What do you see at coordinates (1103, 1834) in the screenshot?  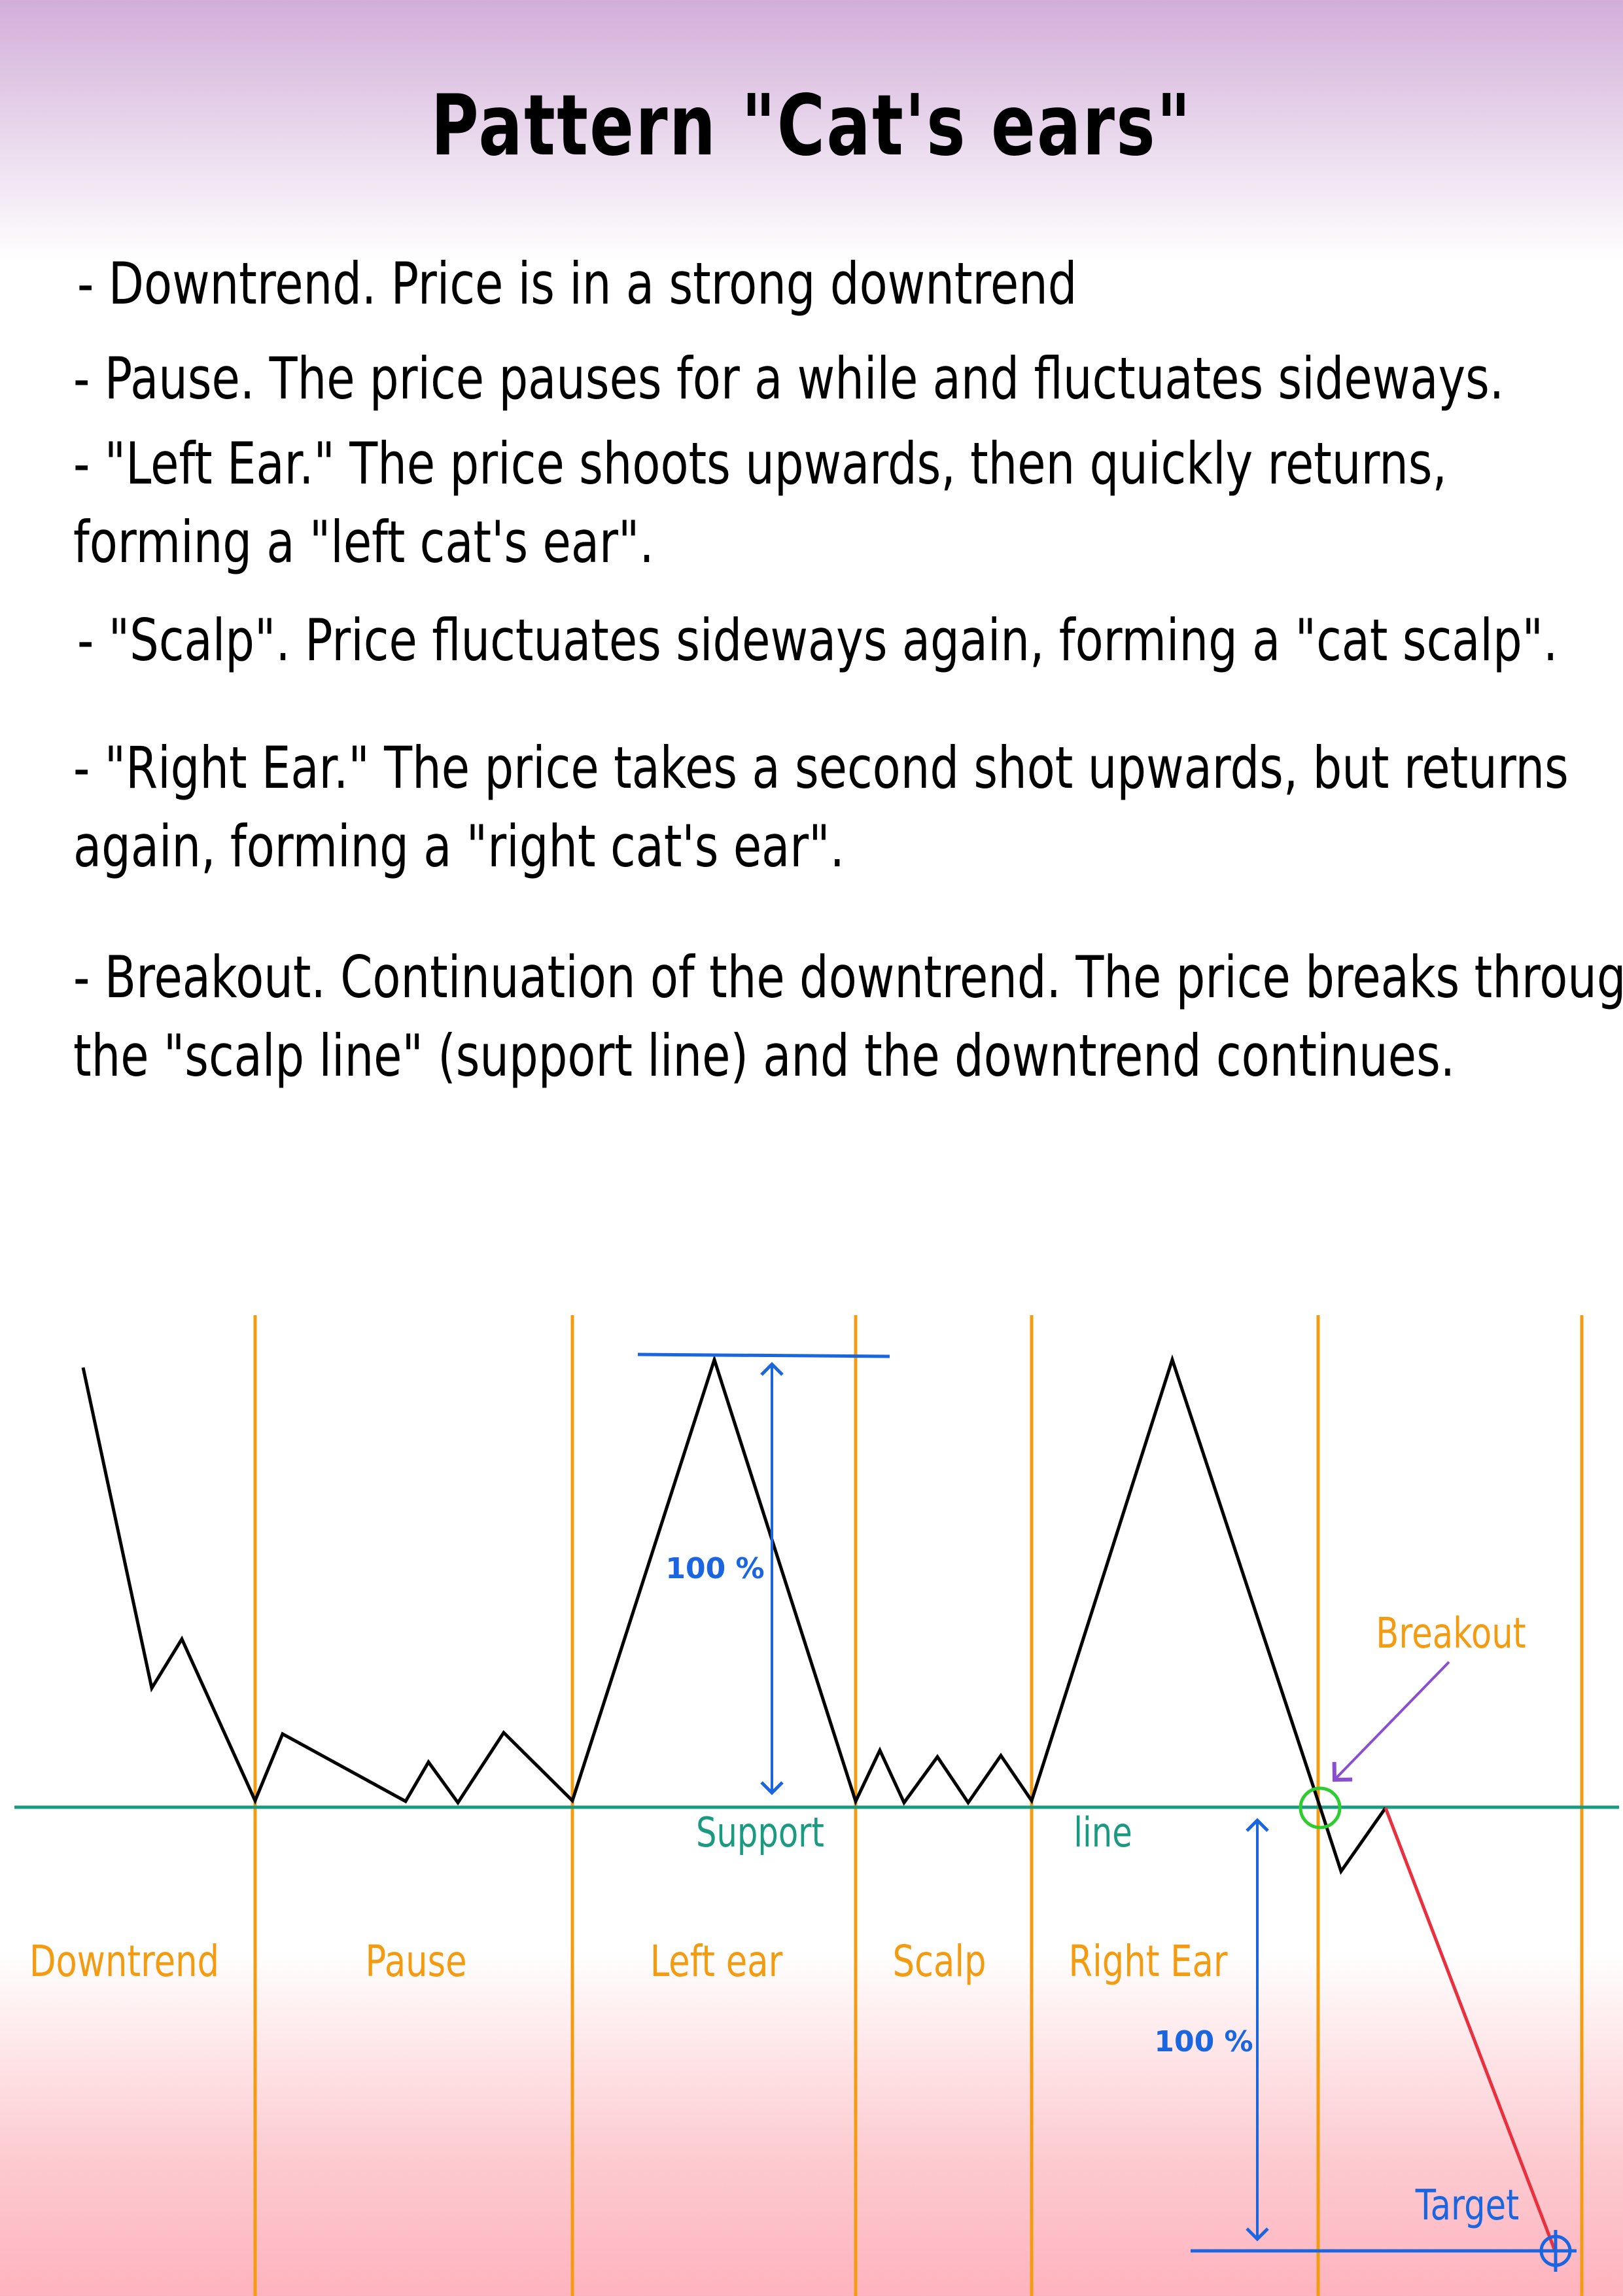 I see `support-line-label: line` at bounding box center [1103, 1834].